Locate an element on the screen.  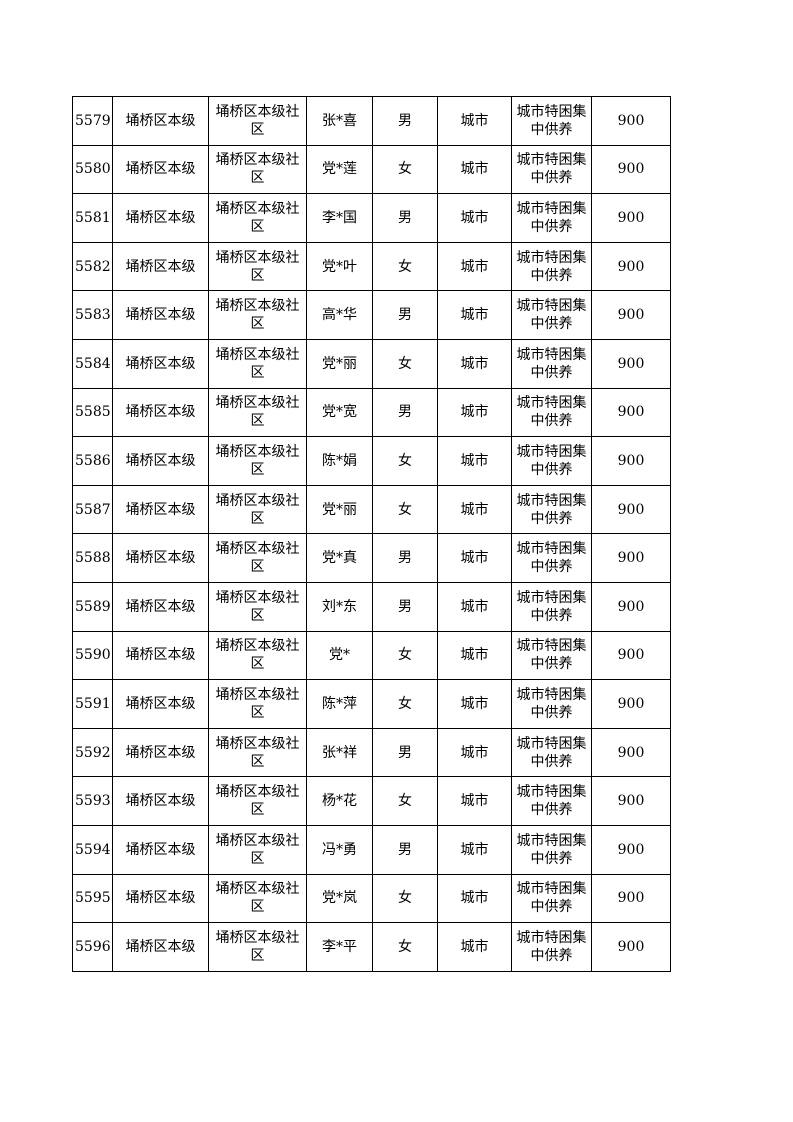
table-row: 5588 埇桥区本级 埇桥区本级社区 党*真男城市 城市特困集中供养 900 is located at coordinates (371, 558).